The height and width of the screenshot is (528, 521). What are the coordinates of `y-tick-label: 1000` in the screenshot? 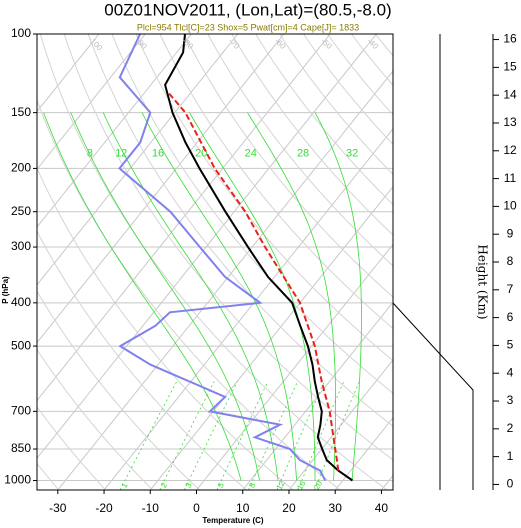 It's located at (17, 480).